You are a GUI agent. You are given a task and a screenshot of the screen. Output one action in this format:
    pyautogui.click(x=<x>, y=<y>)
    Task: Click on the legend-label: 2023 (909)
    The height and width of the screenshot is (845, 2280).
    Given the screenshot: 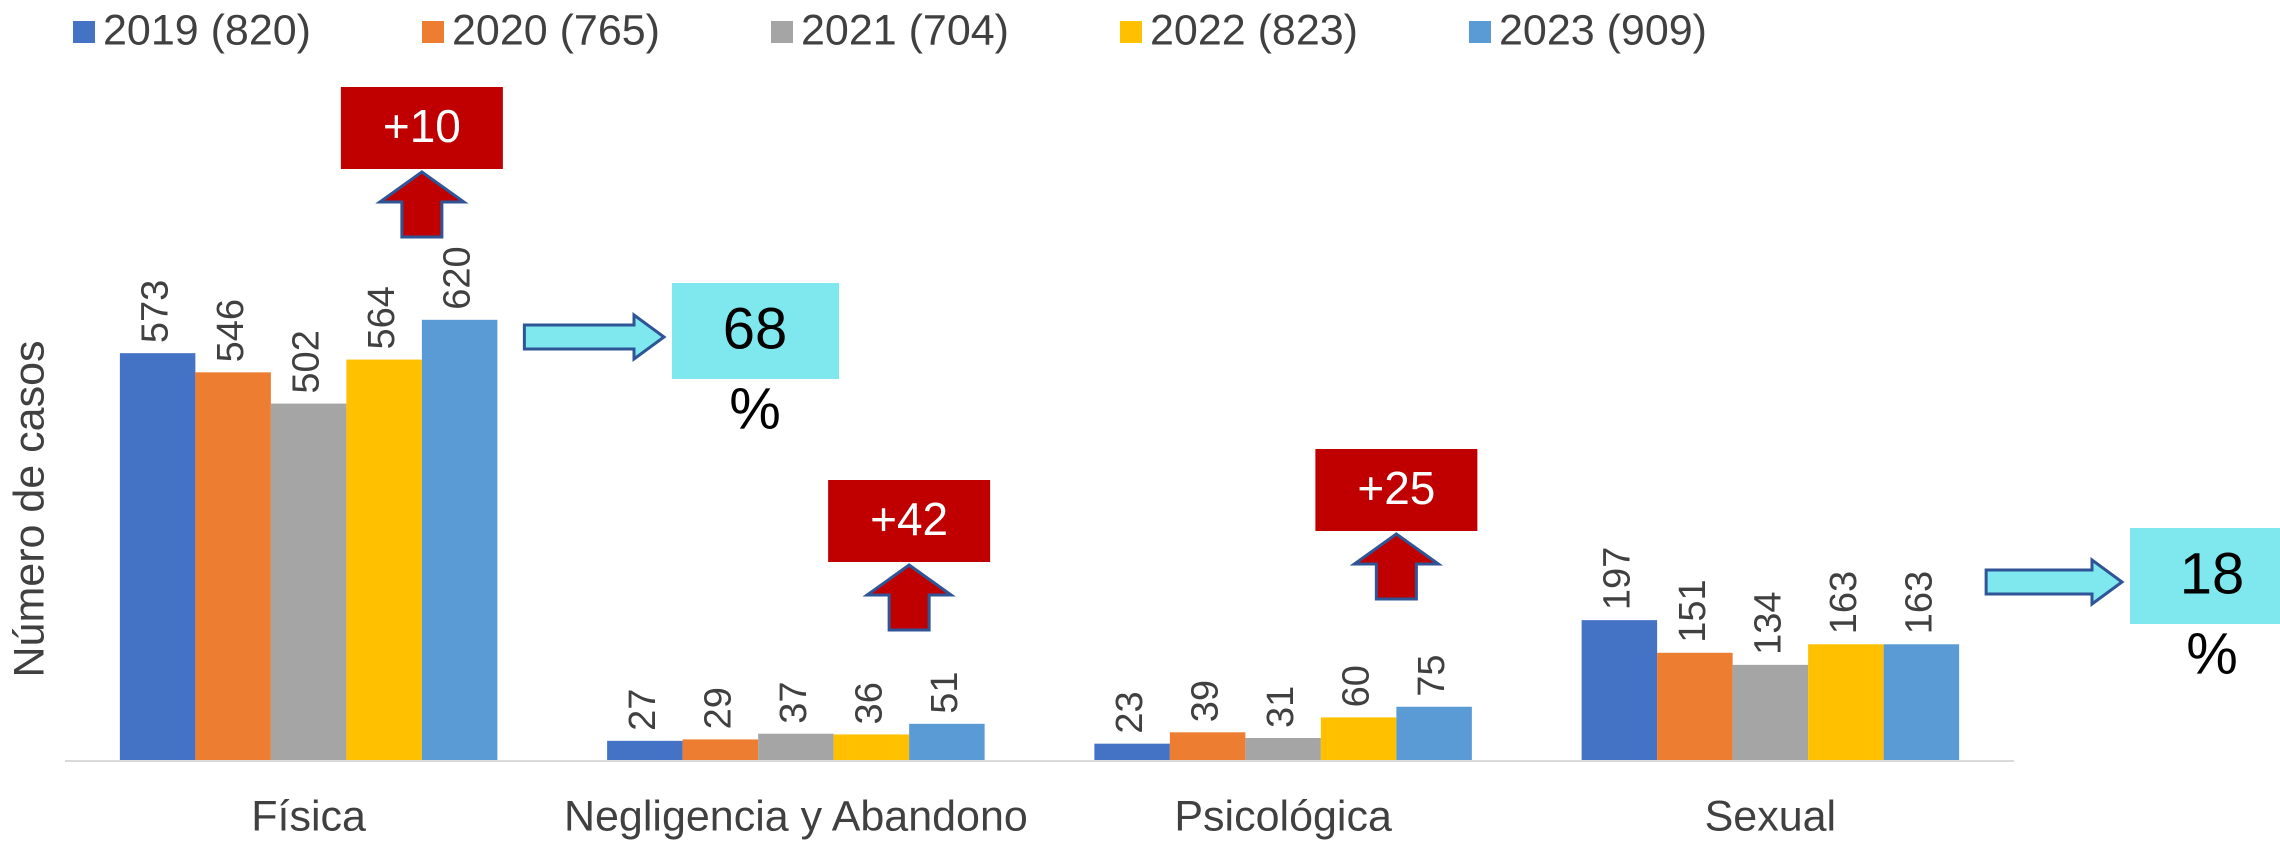 What is the action you would take?
    pyautogui.click(x=1603, y=30)
    